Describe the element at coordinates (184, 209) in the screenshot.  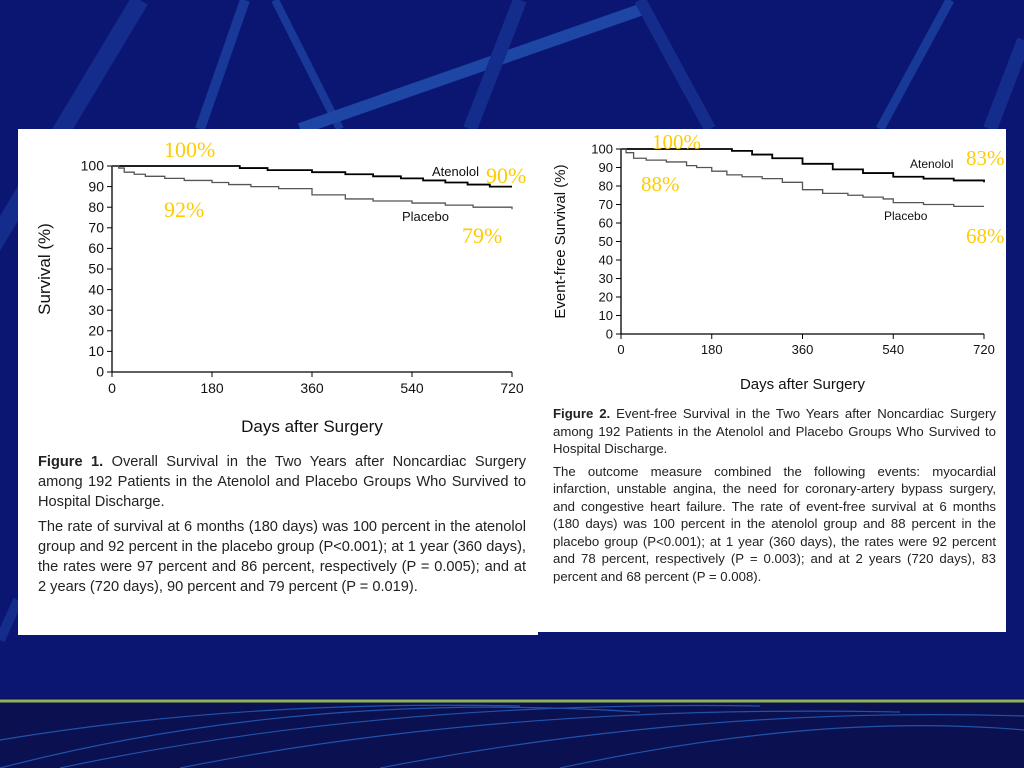
I see `percent-callout: 92%` at that location.